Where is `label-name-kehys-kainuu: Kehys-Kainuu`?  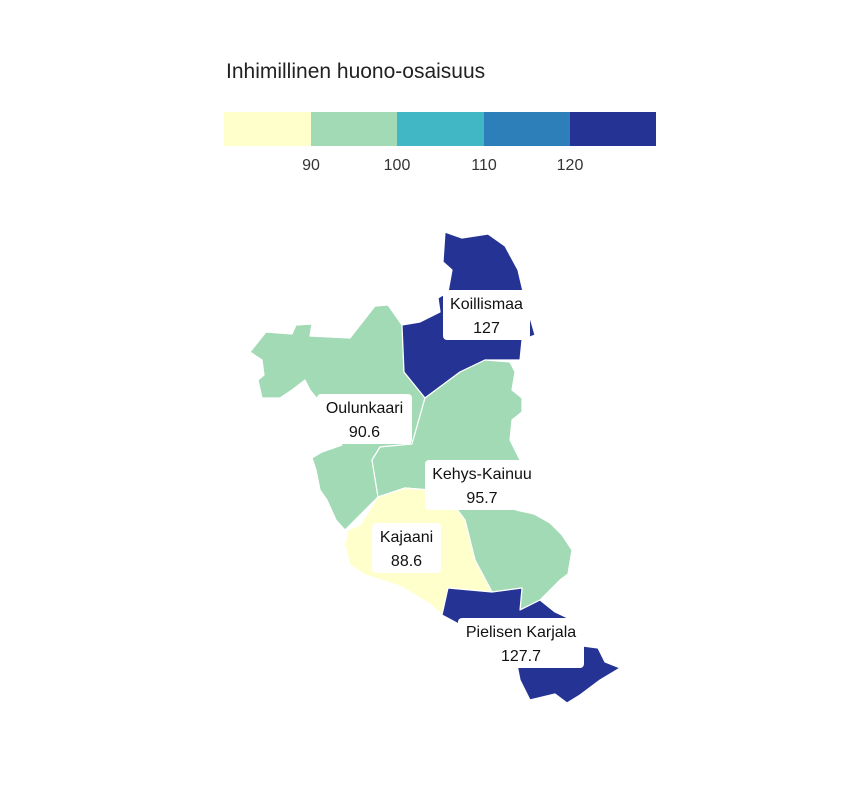 label-name-kehys-kainuu: Kehys-Kainuu is located at coordinates (482, 474).